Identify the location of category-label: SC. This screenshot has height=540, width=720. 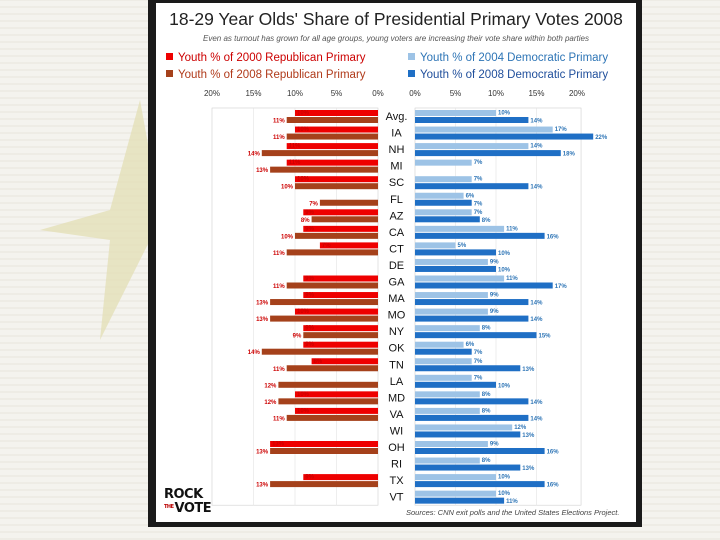
(396, 183).